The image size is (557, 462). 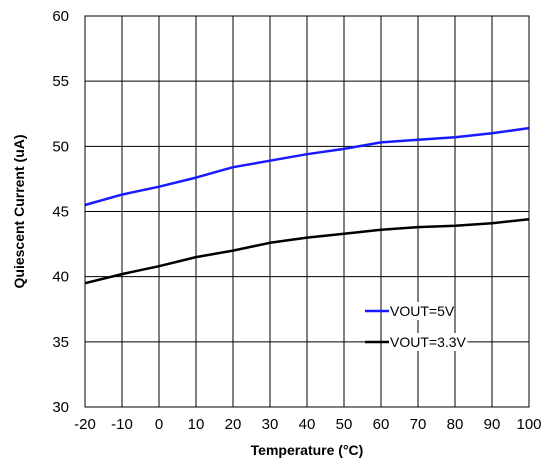 I want to click on y-tick-label: 30, so click(x=60, y=407).